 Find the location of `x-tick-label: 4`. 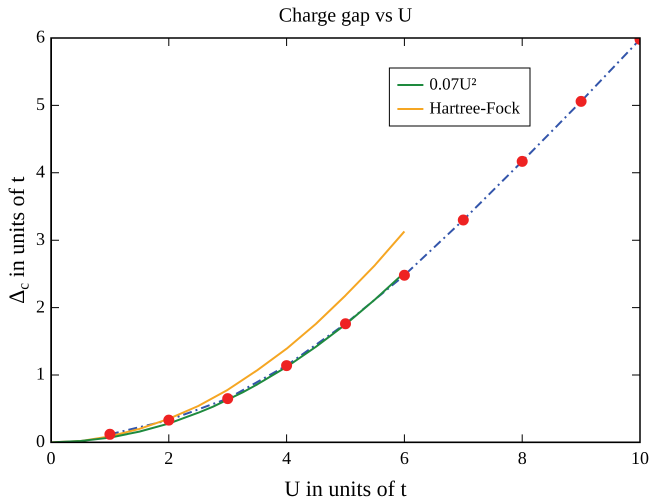

x-tick-label: 4 is located at coordinates (287, 458).